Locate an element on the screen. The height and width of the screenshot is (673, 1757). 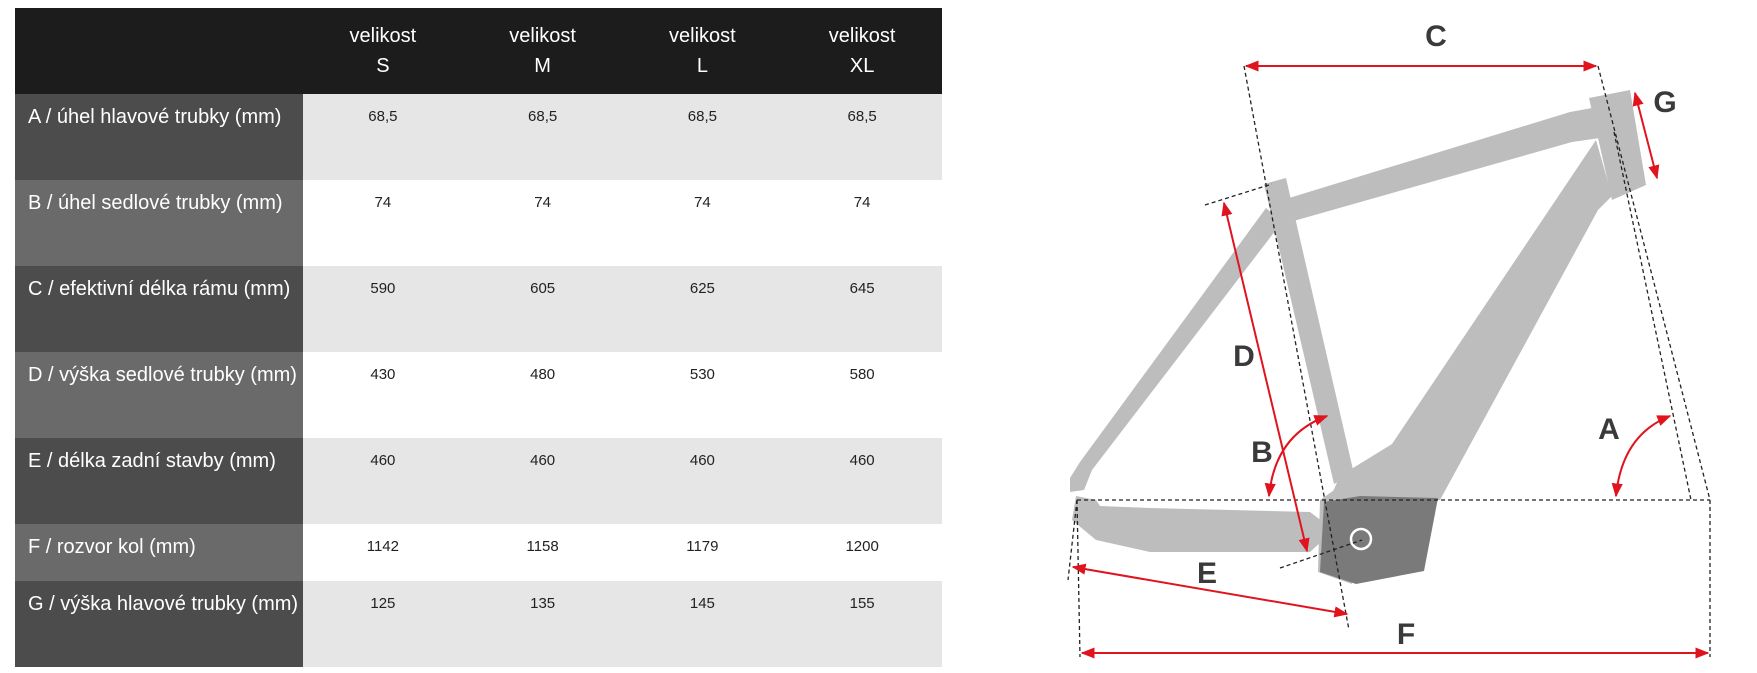
head-tube is located at coordinates (1617, 145).